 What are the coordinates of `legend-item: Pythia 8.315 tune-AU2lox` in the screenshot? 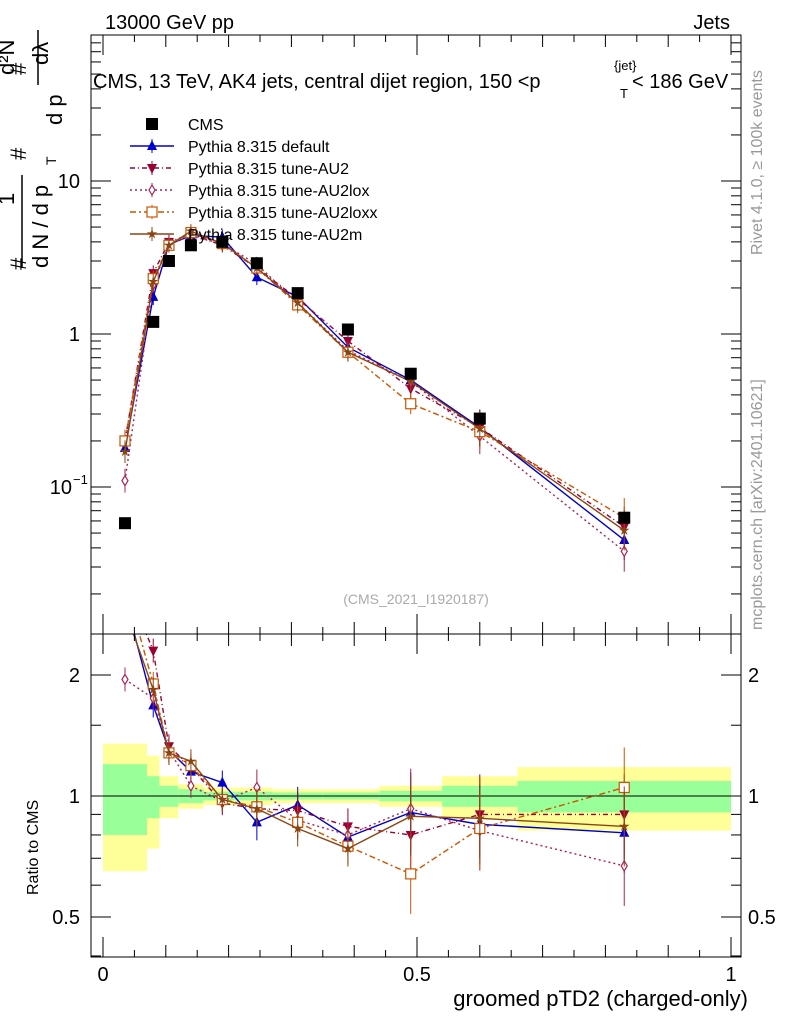 It's located at (249, 191).